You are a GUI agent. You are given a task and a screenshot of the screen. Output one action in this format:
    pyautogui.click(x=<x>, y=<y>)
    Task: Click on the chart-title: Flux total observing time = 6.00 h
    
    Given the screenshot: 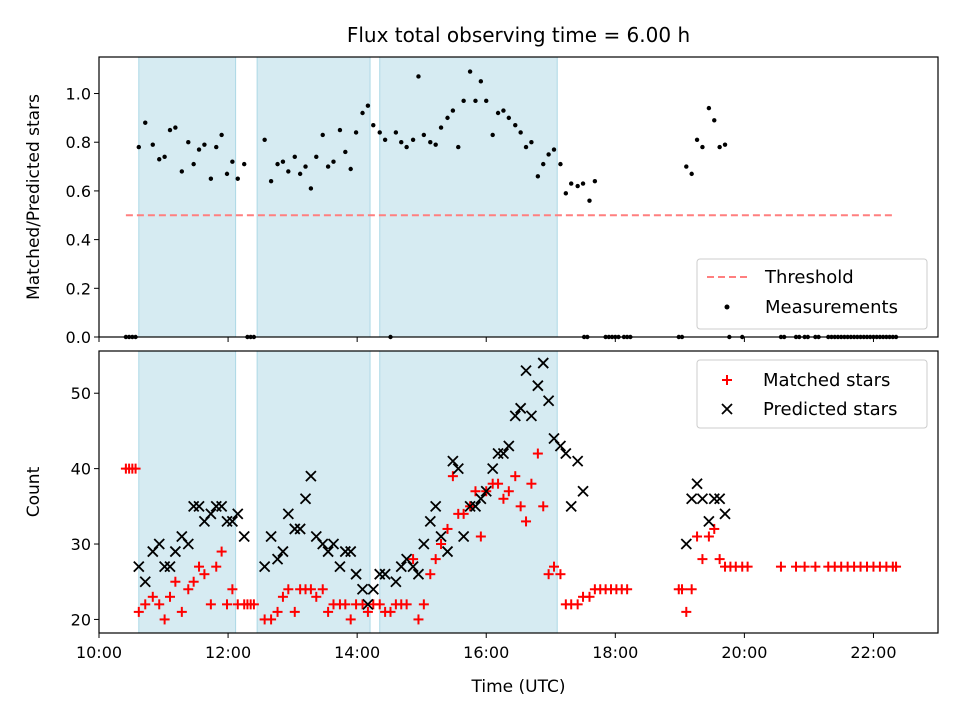 What is the action you would take?
    pyautogui.click(x=518, y=35)
    